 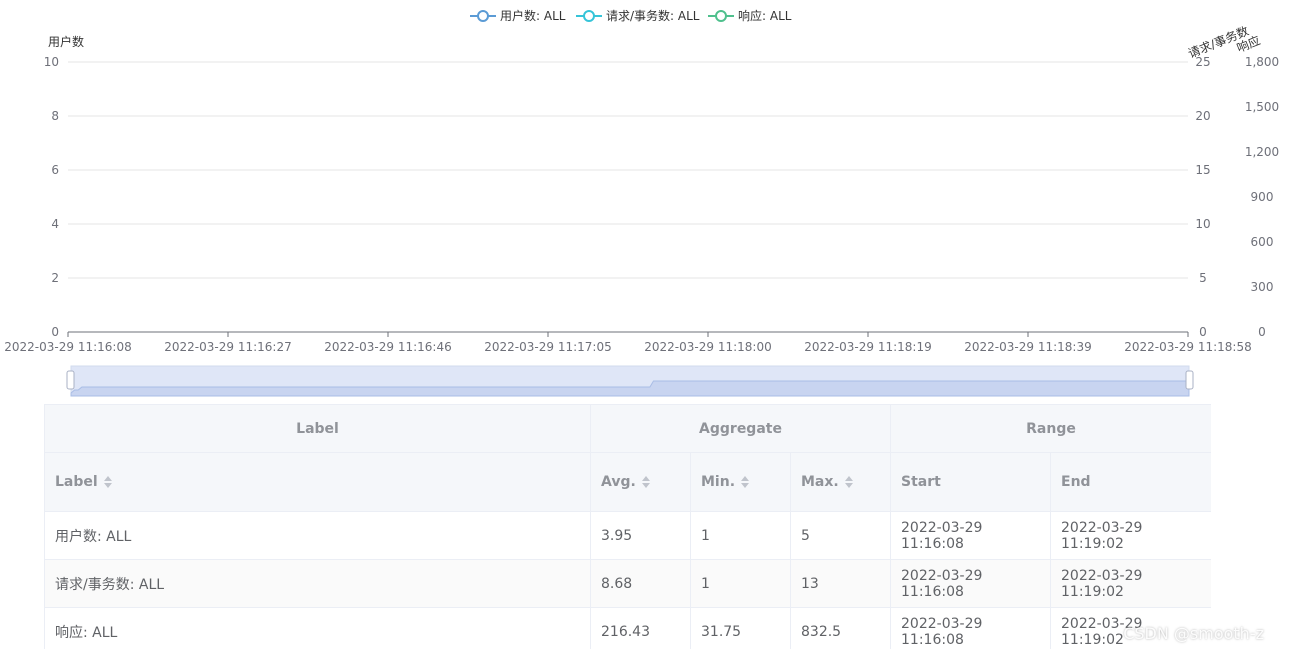 What do you see at coordinates (227, 347) in the screenshot?
I see `x-tick-label: 2022-03-29 11:16:27` at bounding box center [227, 347].